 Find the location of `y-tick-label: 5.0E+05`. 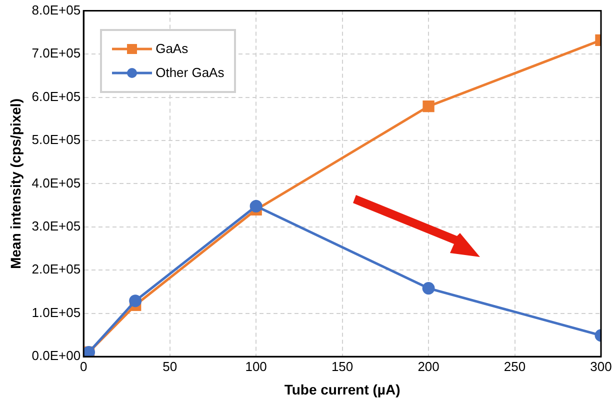

y-tick-label: 5.0E+05 is located at coordinates (56, 140).